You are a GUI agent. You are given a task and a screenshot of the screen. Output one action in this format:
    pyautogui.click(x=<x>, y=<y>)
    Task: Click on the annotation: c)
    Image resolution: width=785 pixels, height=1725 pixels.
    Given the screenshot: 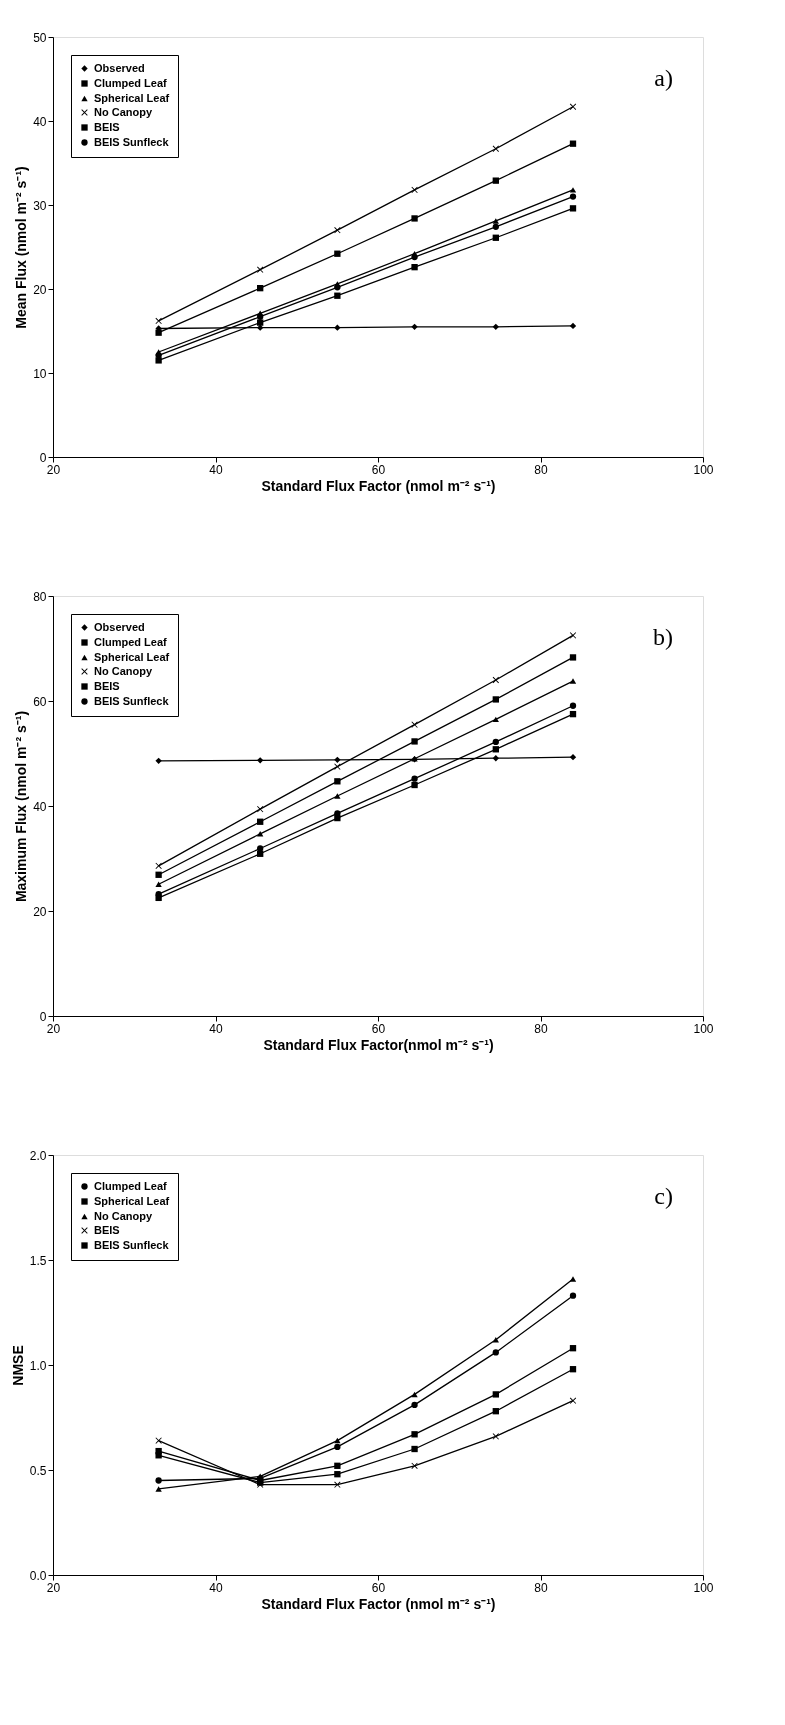 What is the action you would take?
    pyautogui.click(x=663, y=1196)
    